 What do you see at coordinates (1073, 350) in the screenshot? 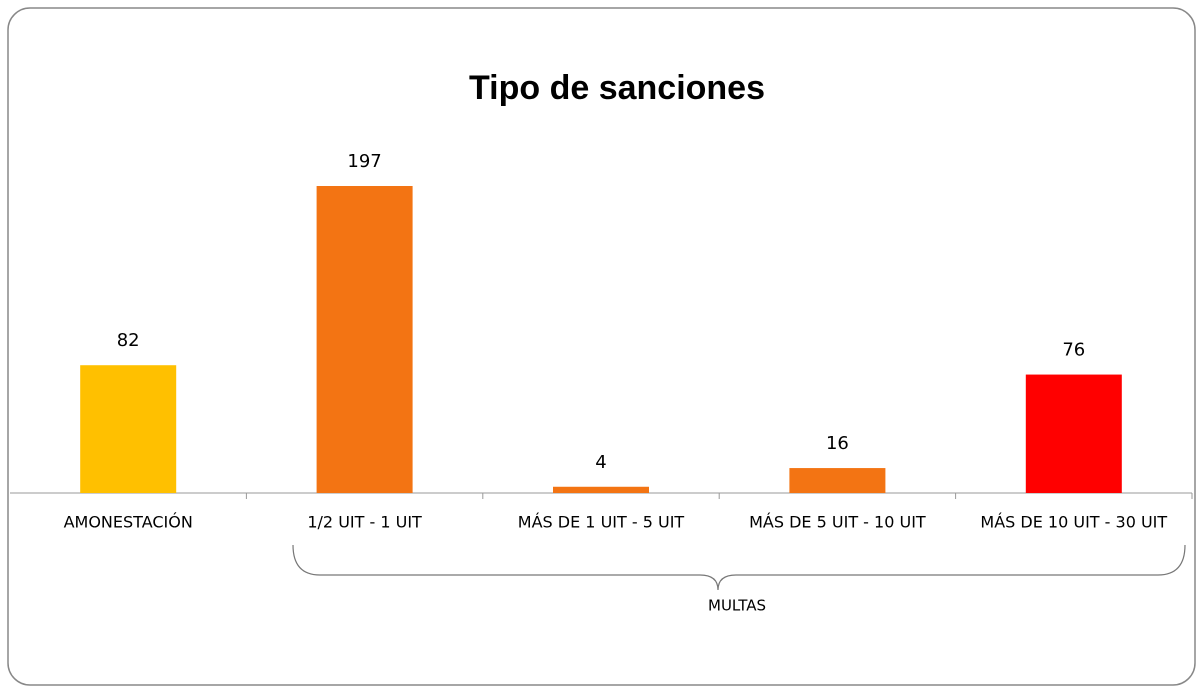
I see `value-label: 76` at bounding box center [1073, 350].